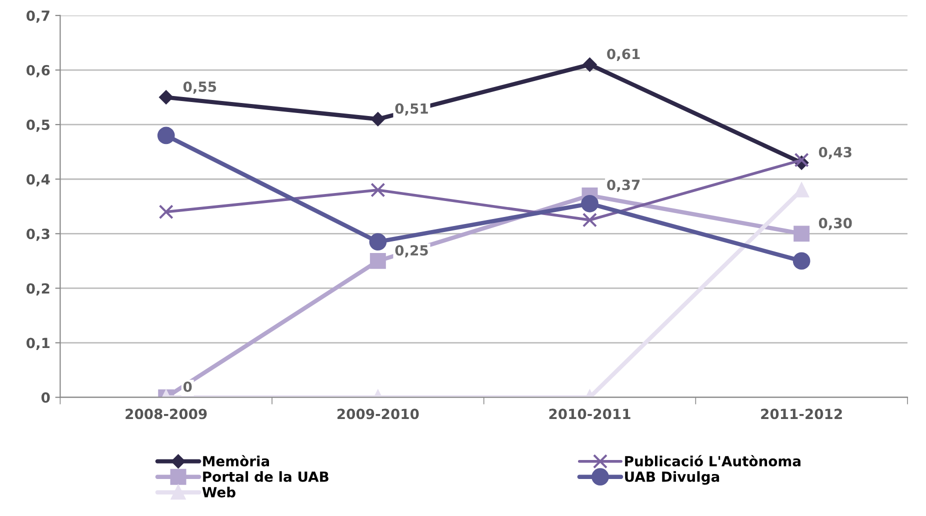 This screenshot has width=926, height=516. Describe the element at coordinates (801, 414) in the screenshot. I see `x-tick-label: 2011-2012` at that location.